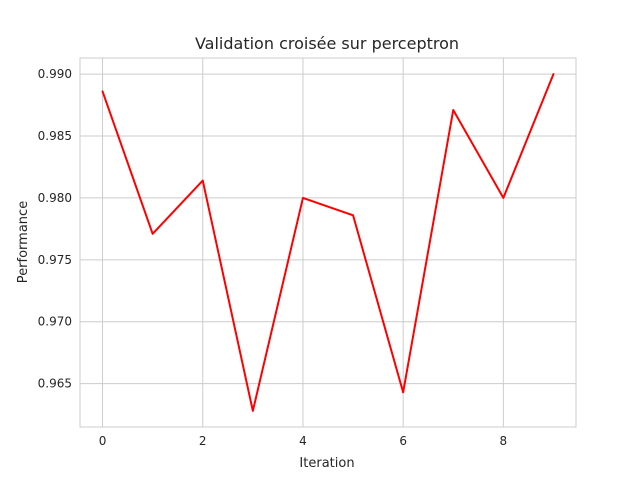  I want to click on x-tick-label: 8, so click(504, 441).